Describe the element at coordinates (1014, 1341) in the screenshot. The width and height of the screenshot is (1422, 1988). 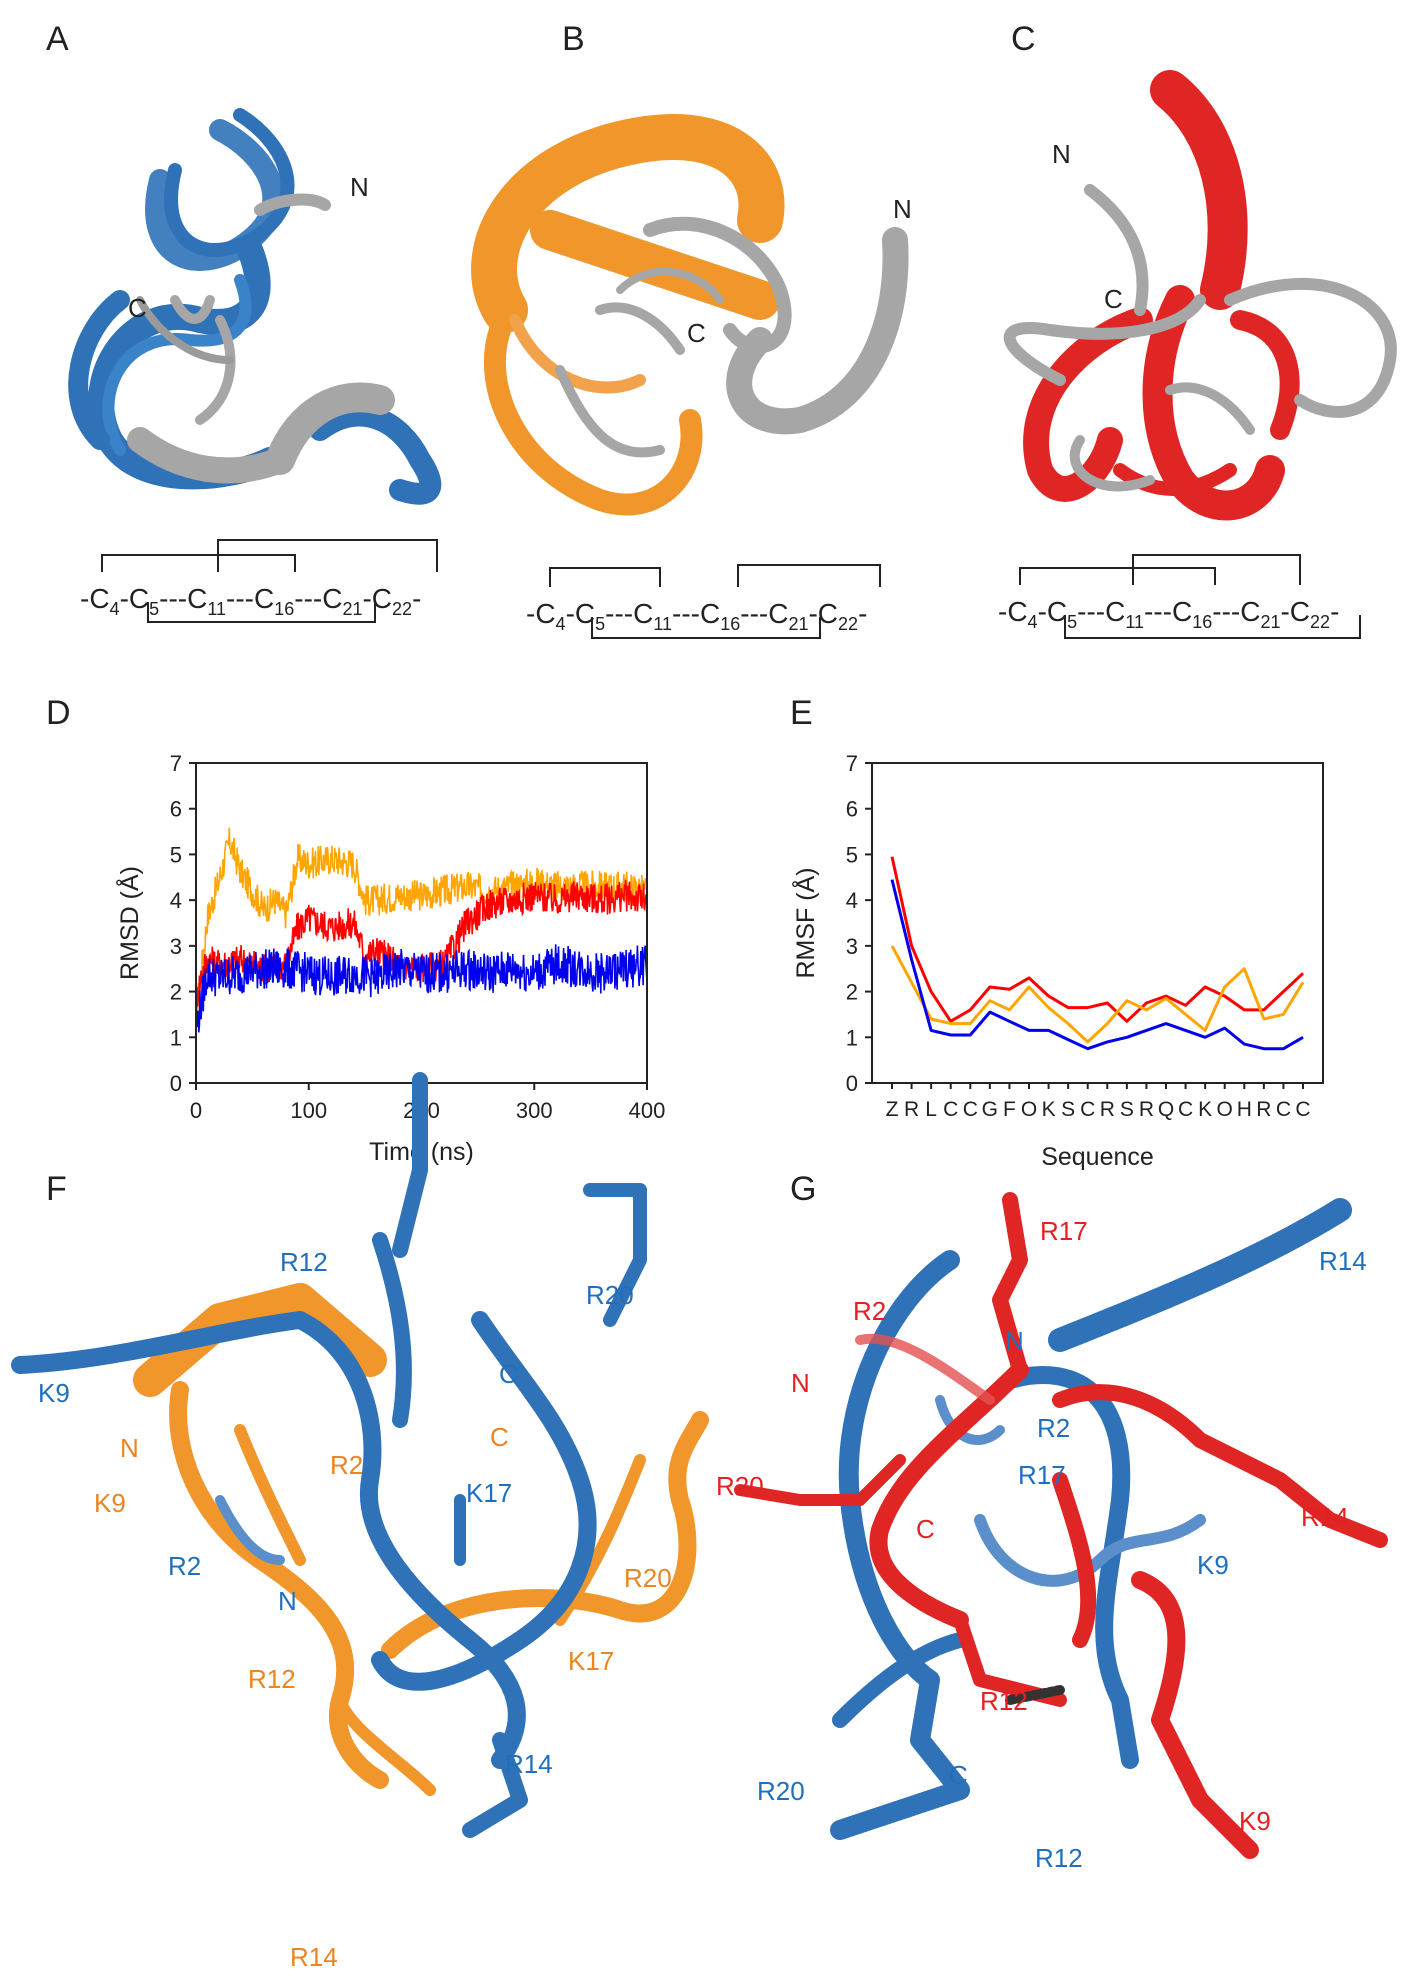
I see `panel-g-label-n-blue: N` at that location.